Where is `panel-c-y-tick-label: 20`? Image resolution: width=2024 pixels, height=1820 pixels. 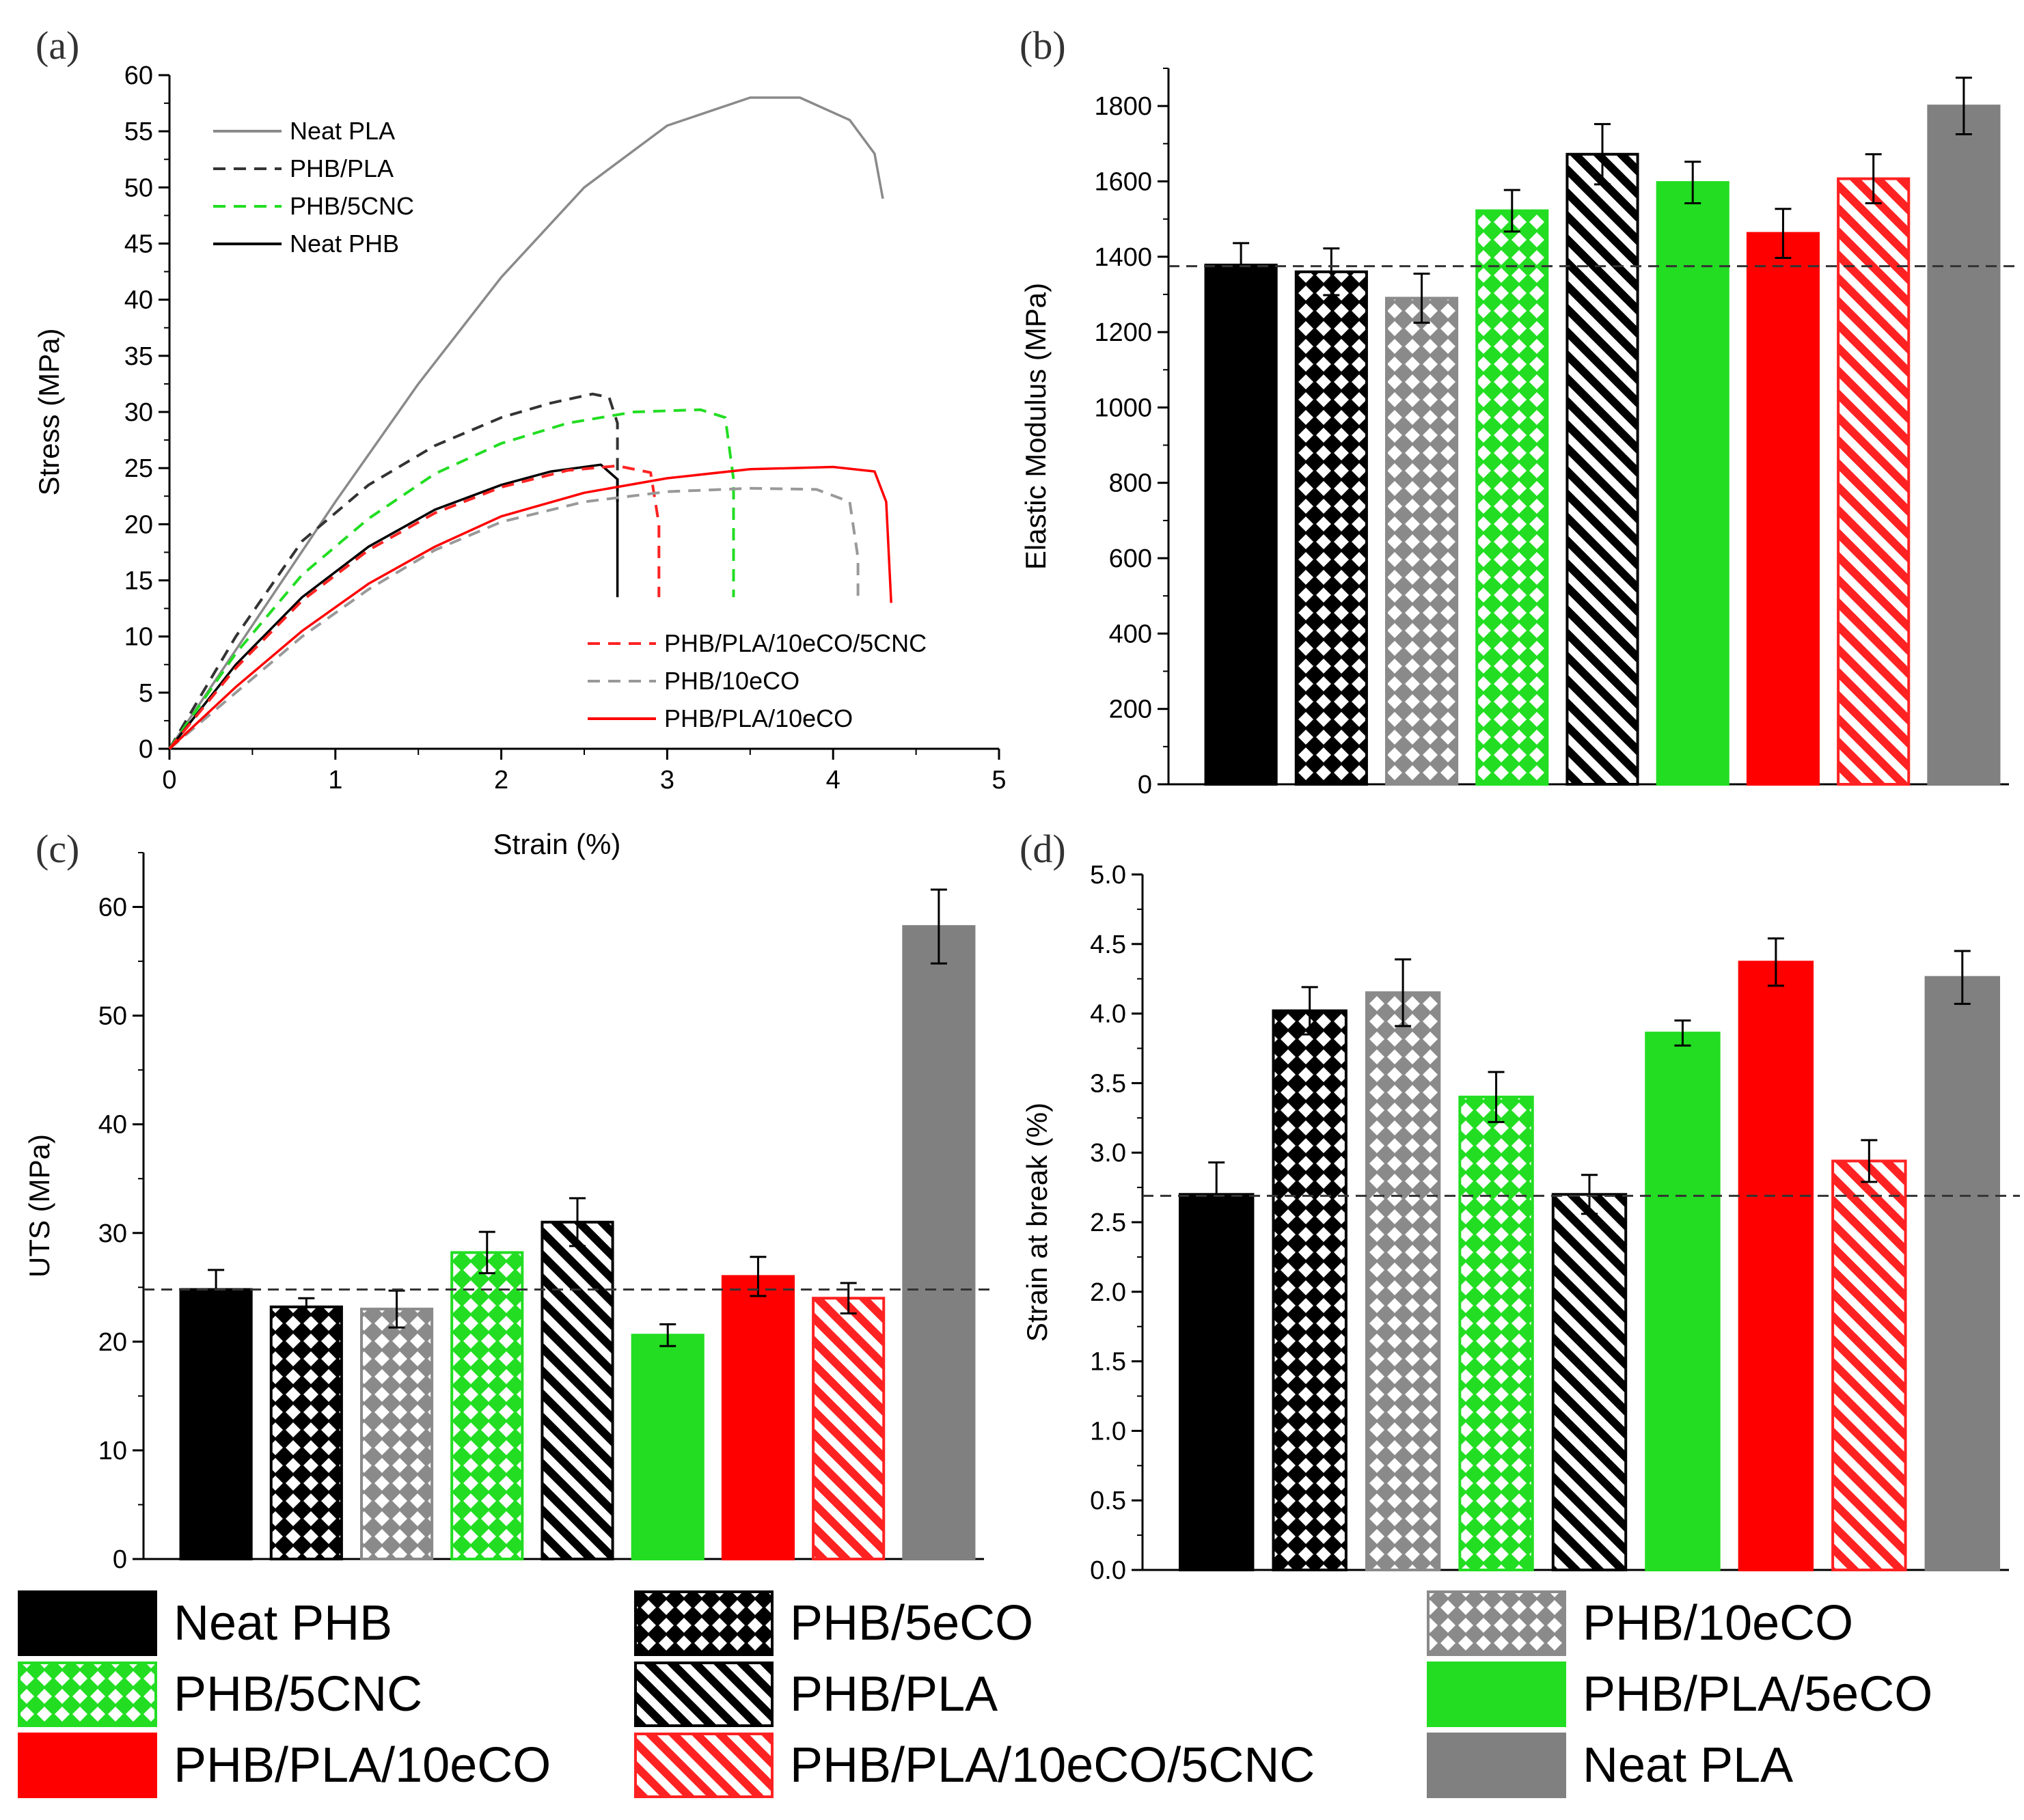
panel-c-y-tick-label: 20 is located at coordinates (113, 1342).